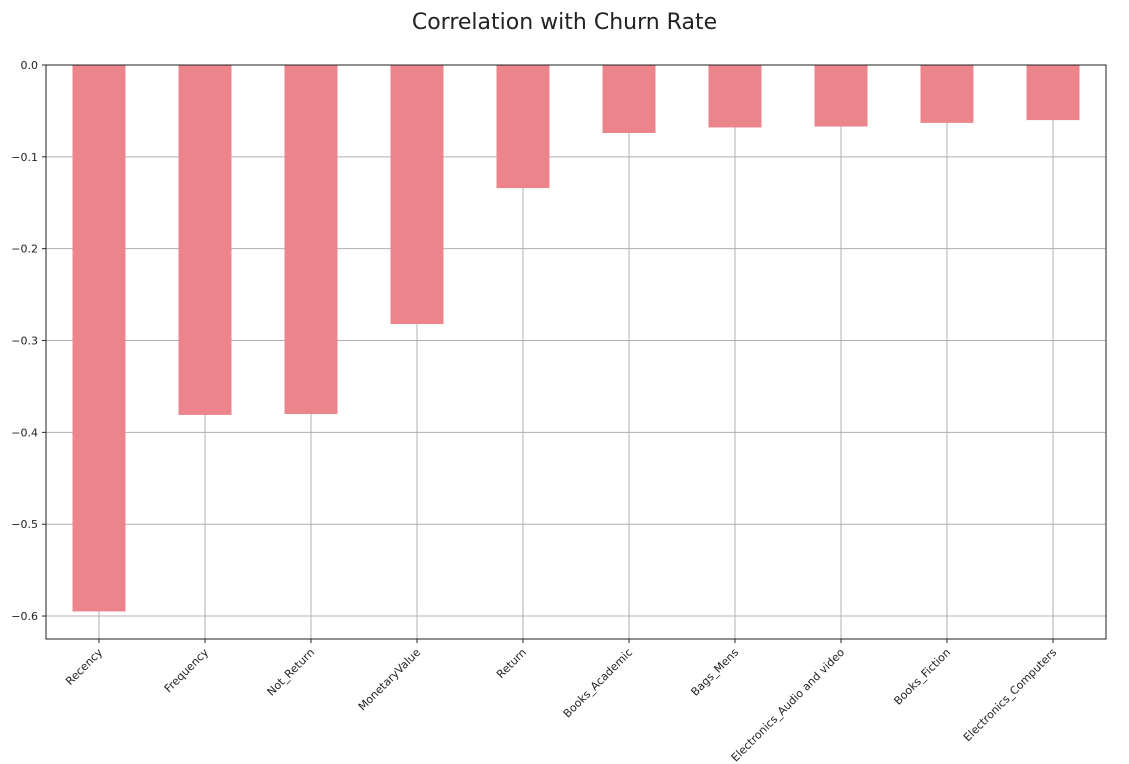 Image resolution: width=1129 pixels, height=764 pixels. Describe the element at coordinates (390, 680) in the screenshot. I see `x-tick-label: MonetaryValue` at that location.